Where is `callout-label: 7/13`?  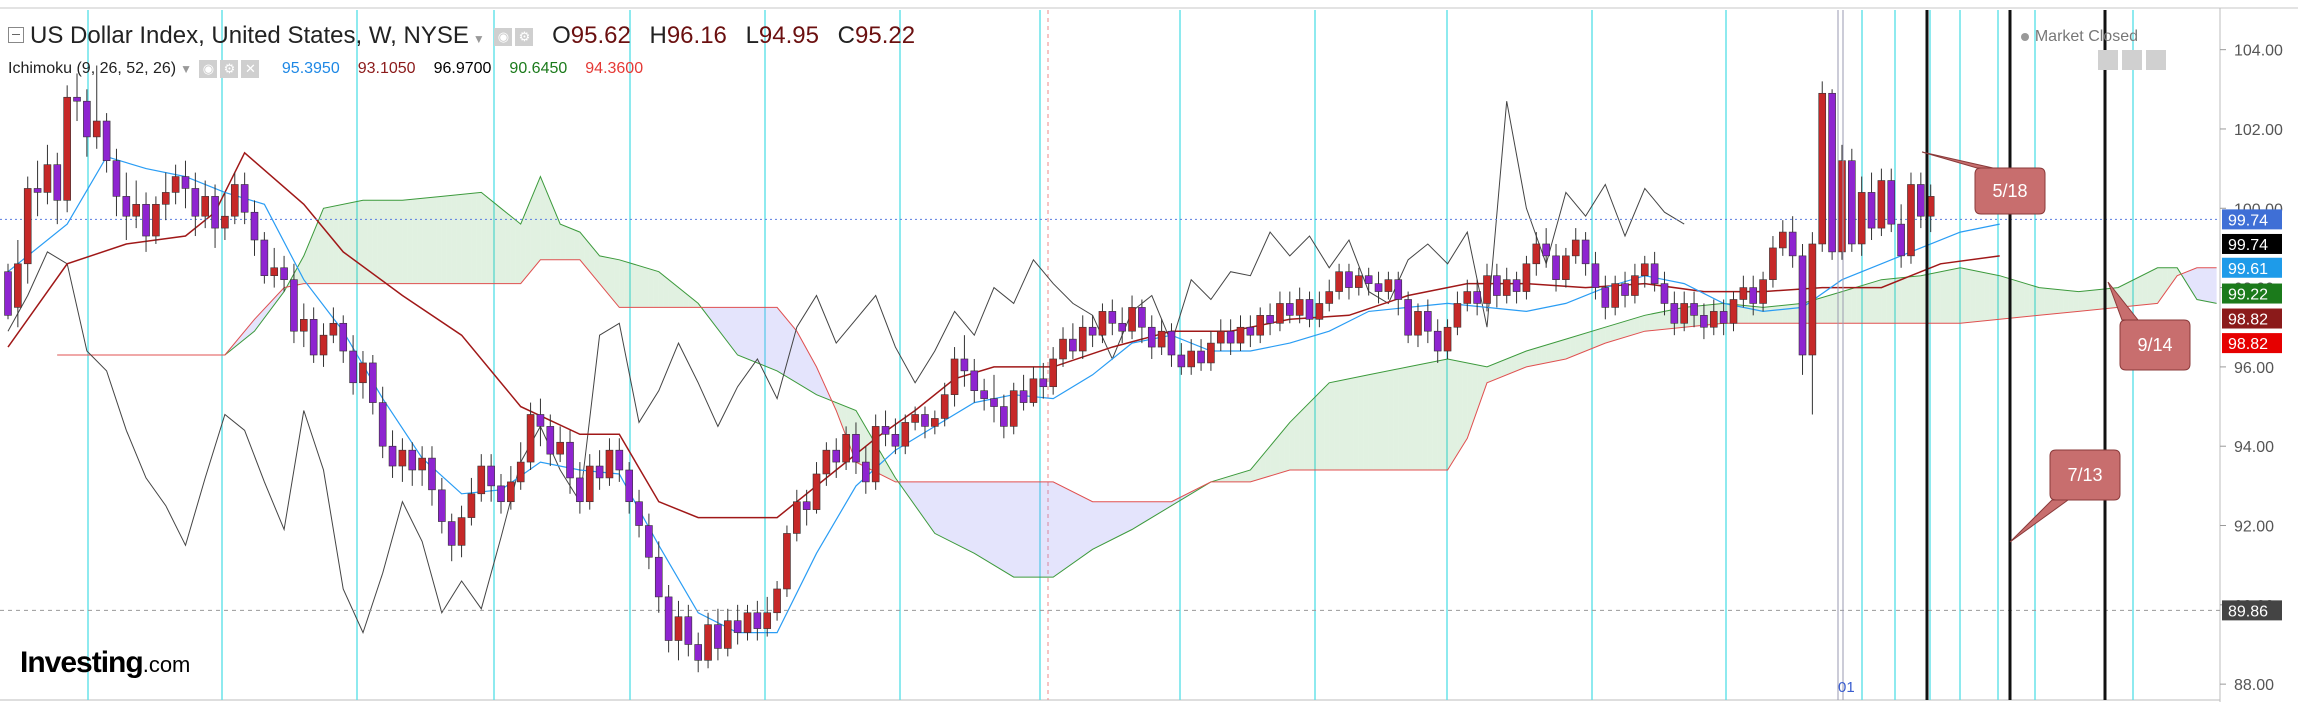
callout-label: 7/13 is located at coordinates (2084, 475).